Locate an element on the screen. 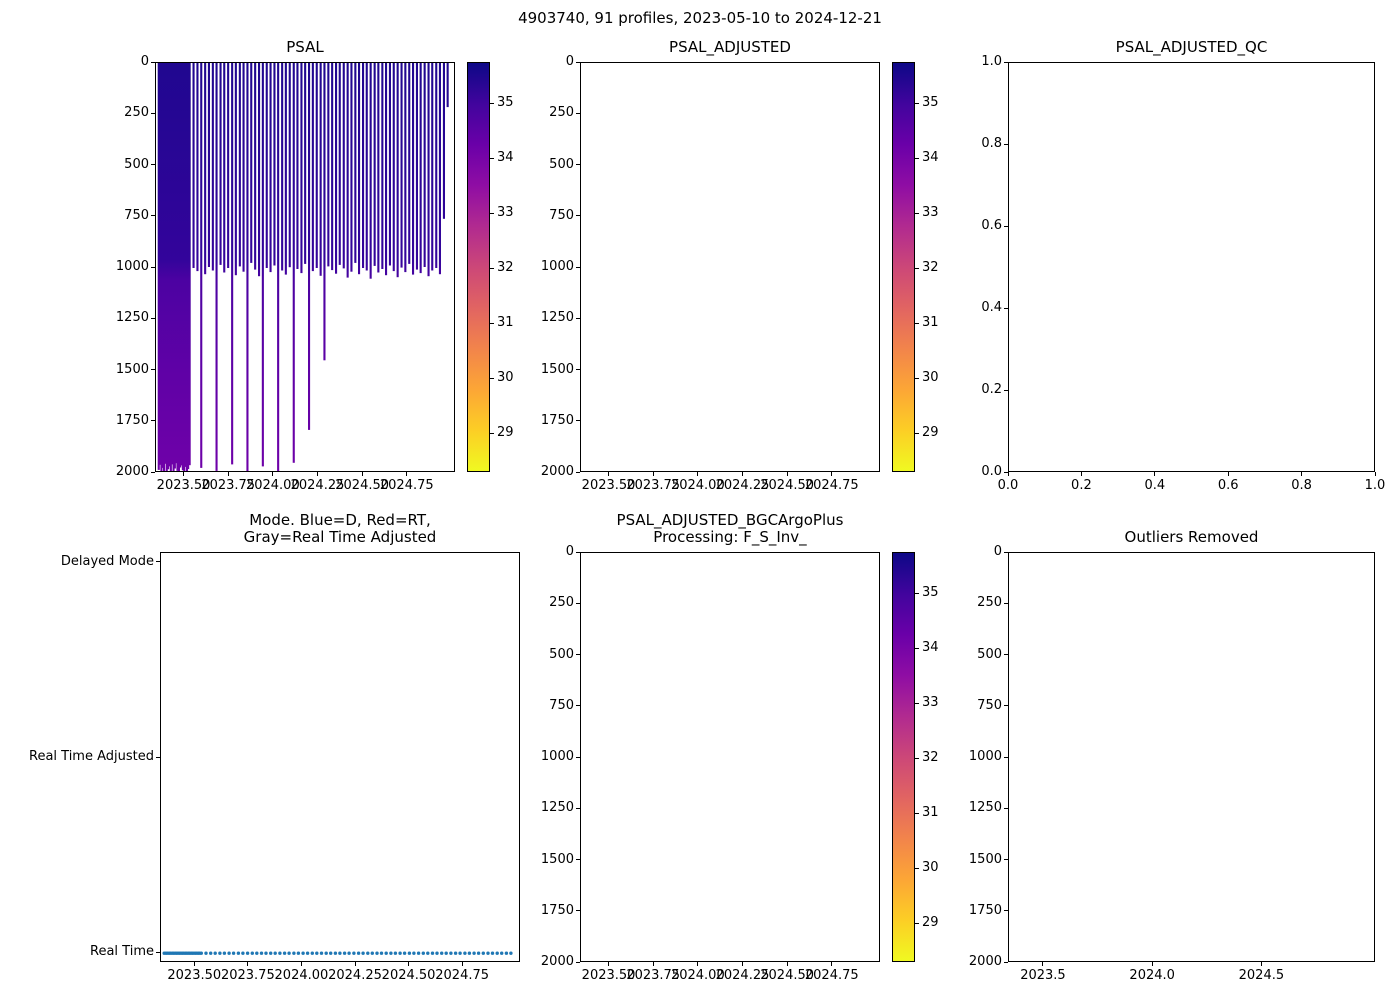 This screenshot has width=1400, height=1000. x-tick-label: 2024.75 is located at coordinates (831, 975).